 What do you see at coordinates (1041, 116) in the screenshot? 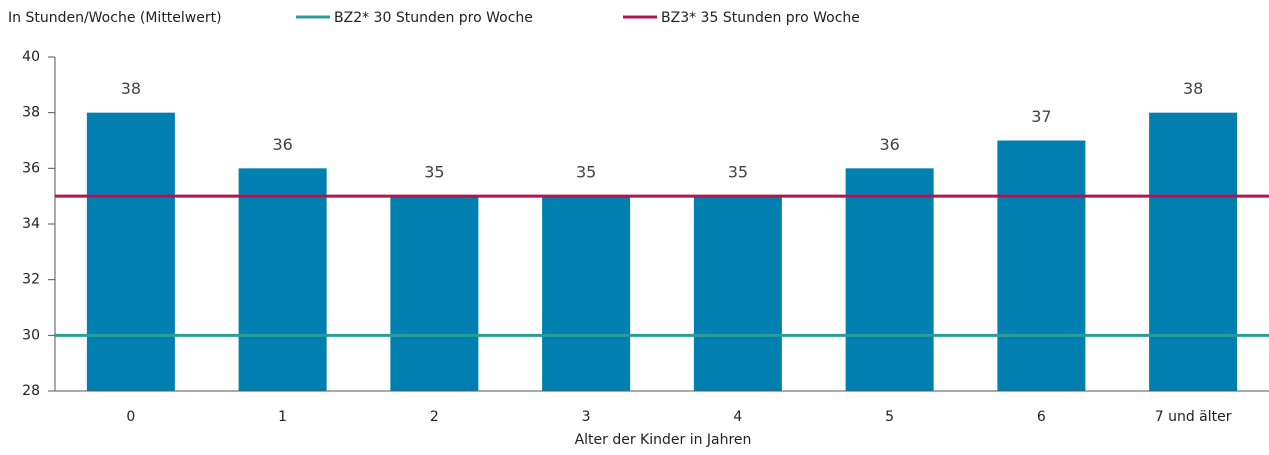
I see `value-label: 37` at bounding box center [1041, 116].